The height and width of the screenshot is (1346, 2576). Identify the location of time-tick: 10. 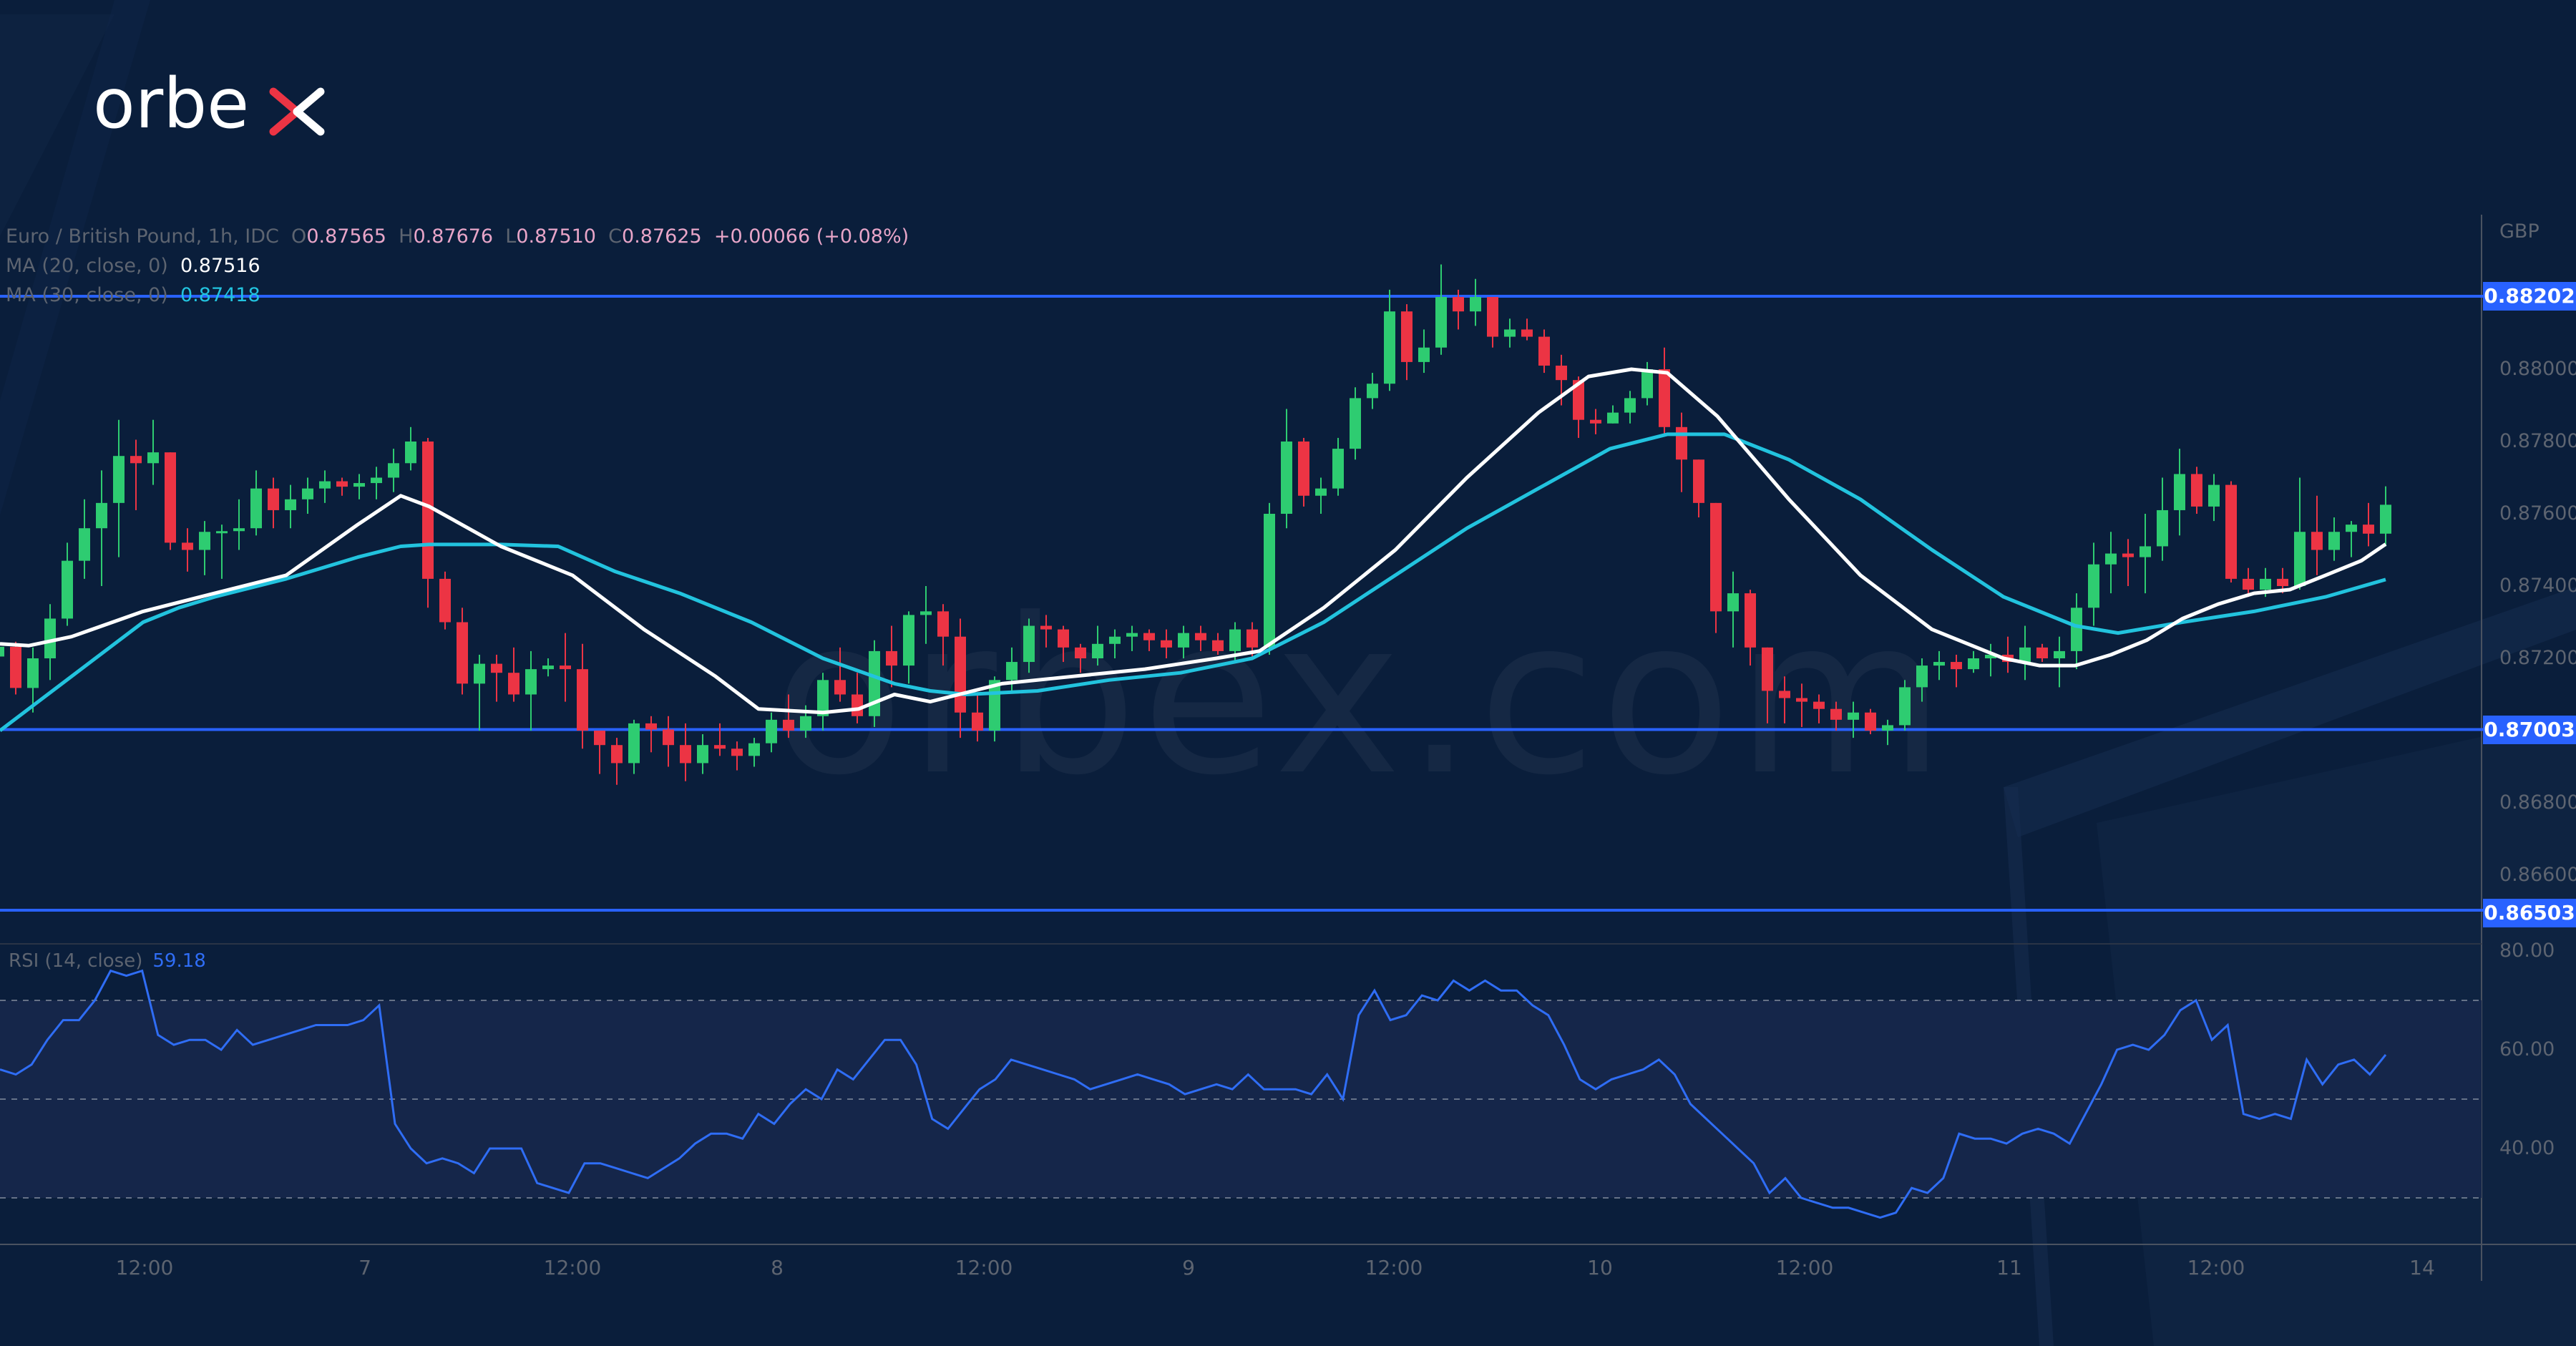
(1600, 1267).